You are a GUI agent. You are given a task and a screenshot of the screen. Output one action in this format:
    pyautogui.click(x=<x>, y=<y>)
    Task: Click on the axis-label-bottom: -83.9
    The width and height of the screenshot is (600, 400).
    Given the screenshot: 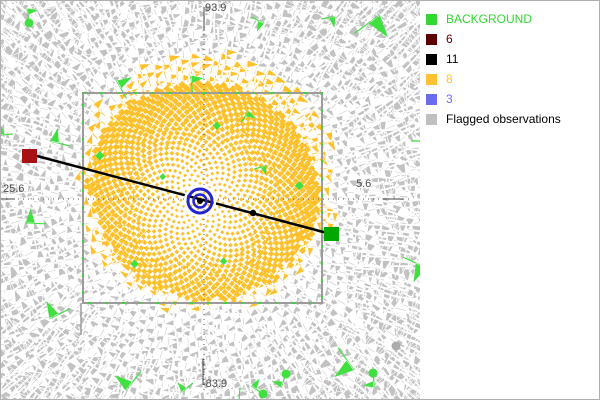 What is the action you would take?
    pyautogui.click(x=215, y=384)
    